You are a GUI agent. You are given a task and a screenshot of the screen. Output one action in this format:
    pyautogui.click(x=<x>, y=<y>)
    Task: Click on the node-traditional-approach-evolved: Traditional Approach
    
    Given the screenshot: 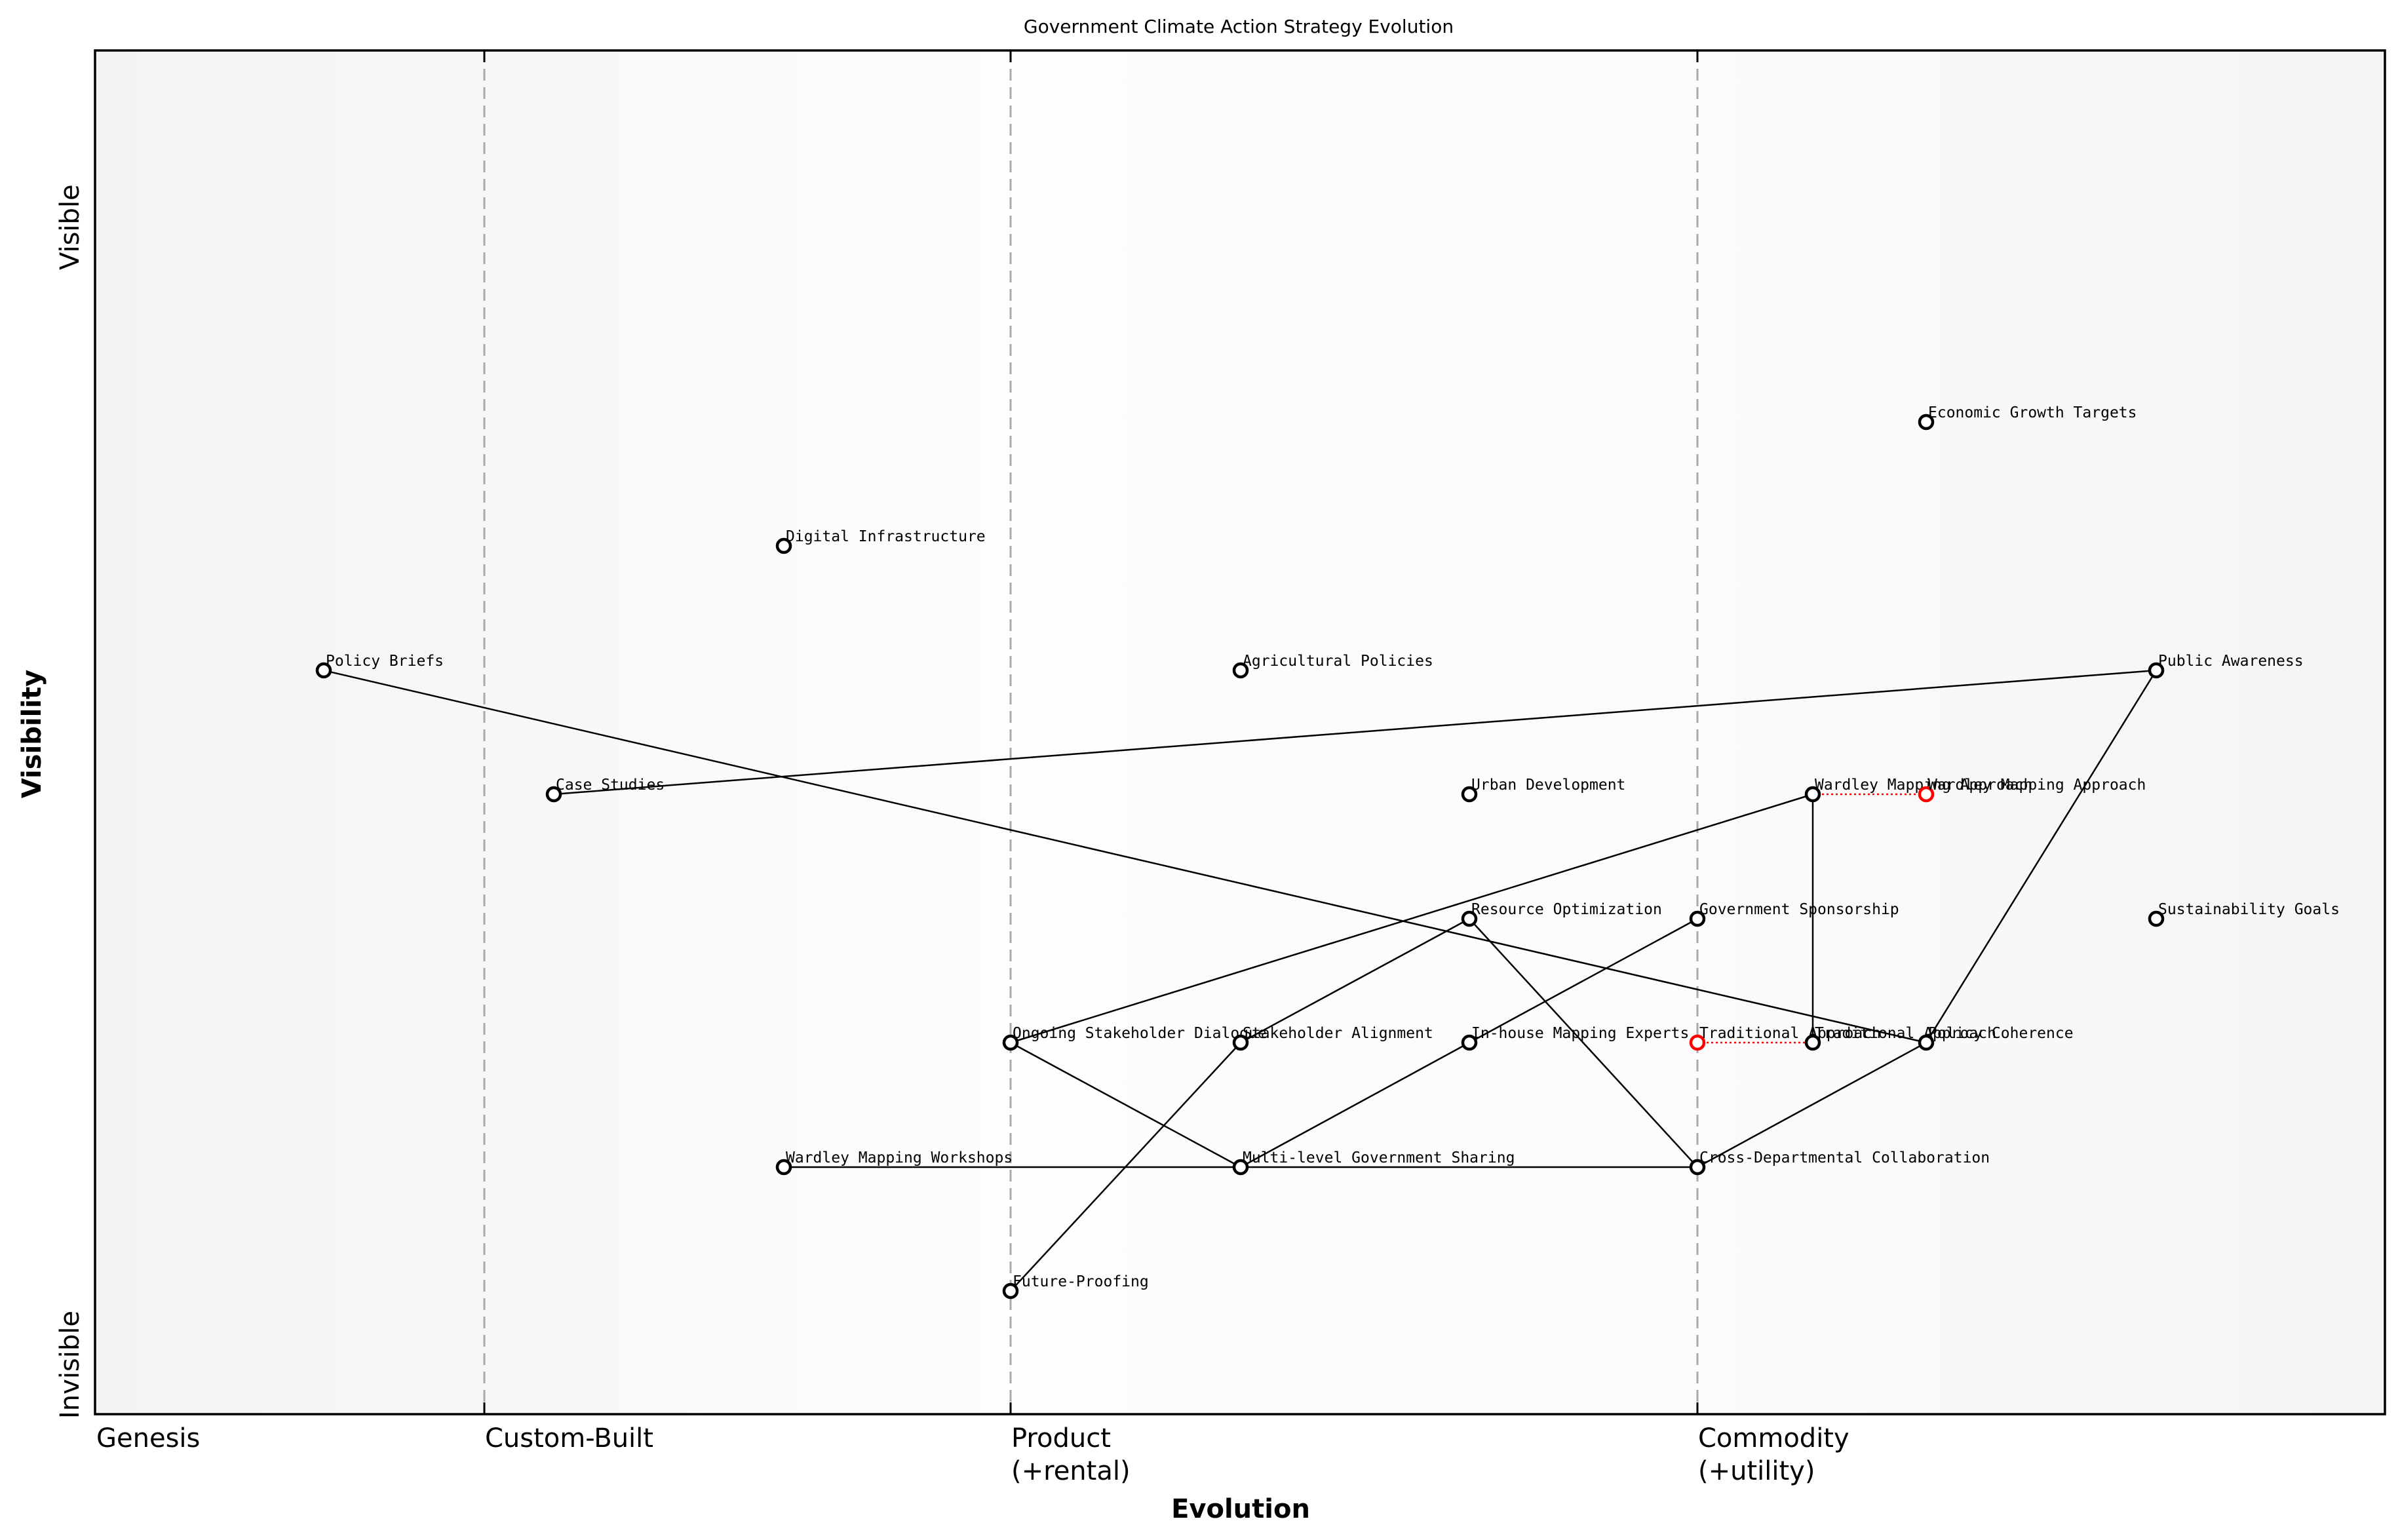 What is the action you would take?
    pyautogui.click(x=1785, y=1038)
    